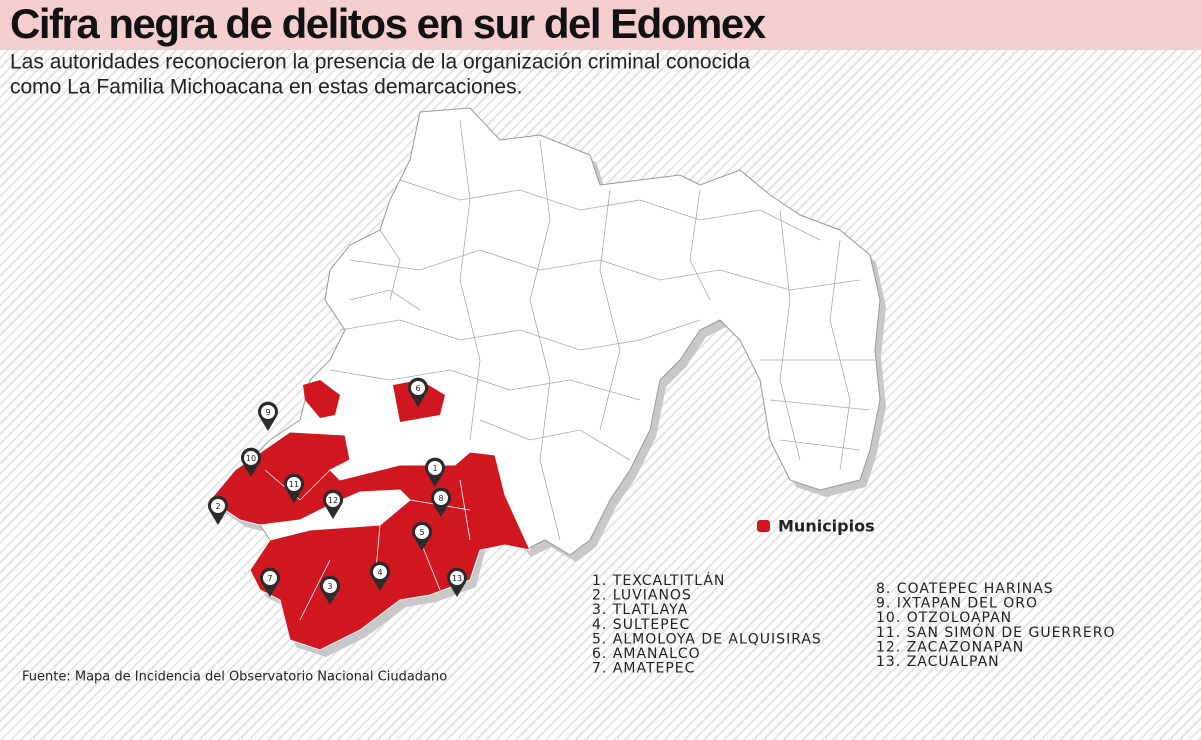 This screenshot has height=740, width=1201. I want to click on pin-label: 8, so click(440, 498).